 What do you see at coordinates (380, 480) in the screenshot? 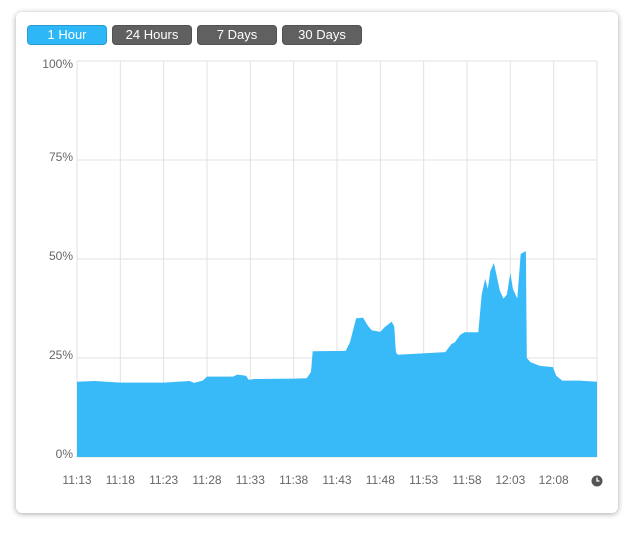
I see `x-tick-label: 11:48` at bounding box center [380, 480].